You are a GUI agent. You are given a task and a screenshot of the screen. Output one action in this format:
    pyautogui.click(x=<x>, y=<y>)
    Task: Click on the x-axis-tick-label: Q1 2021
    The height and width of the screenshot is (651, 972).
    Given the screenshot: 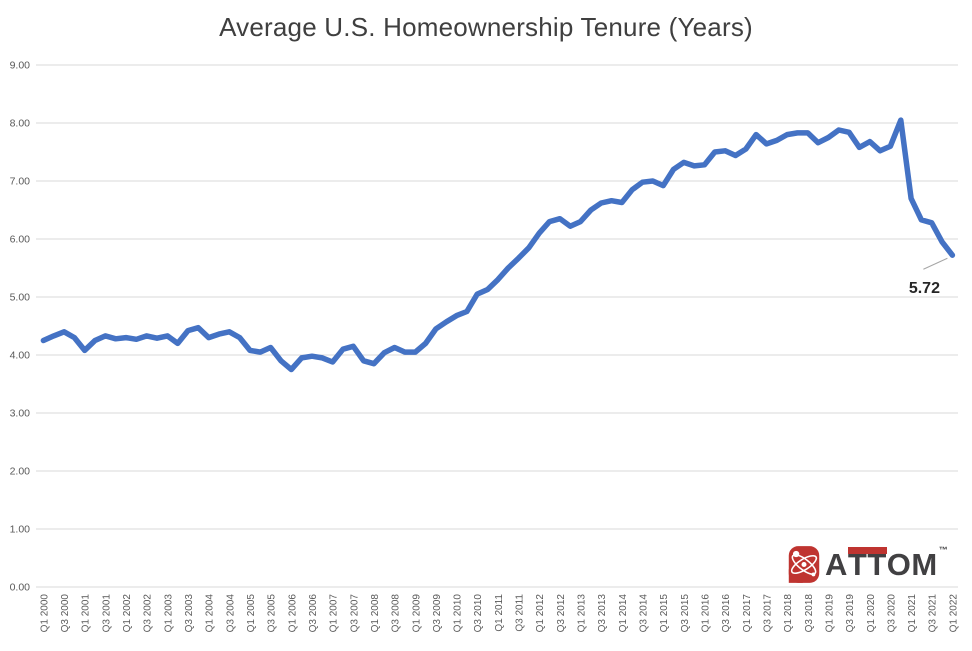 What is the action you would take?
    pyautogui.click(x=912, y=613)
    